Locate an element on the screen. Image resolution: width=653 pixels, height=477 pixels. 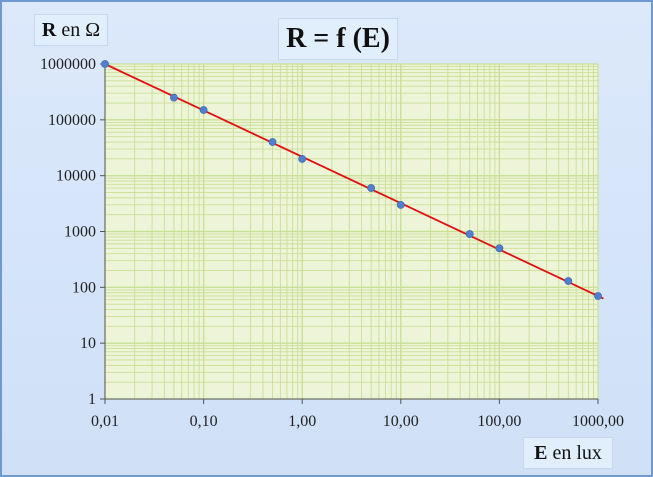
chart-title: R = f (E) is located at coordinates (338, 39).